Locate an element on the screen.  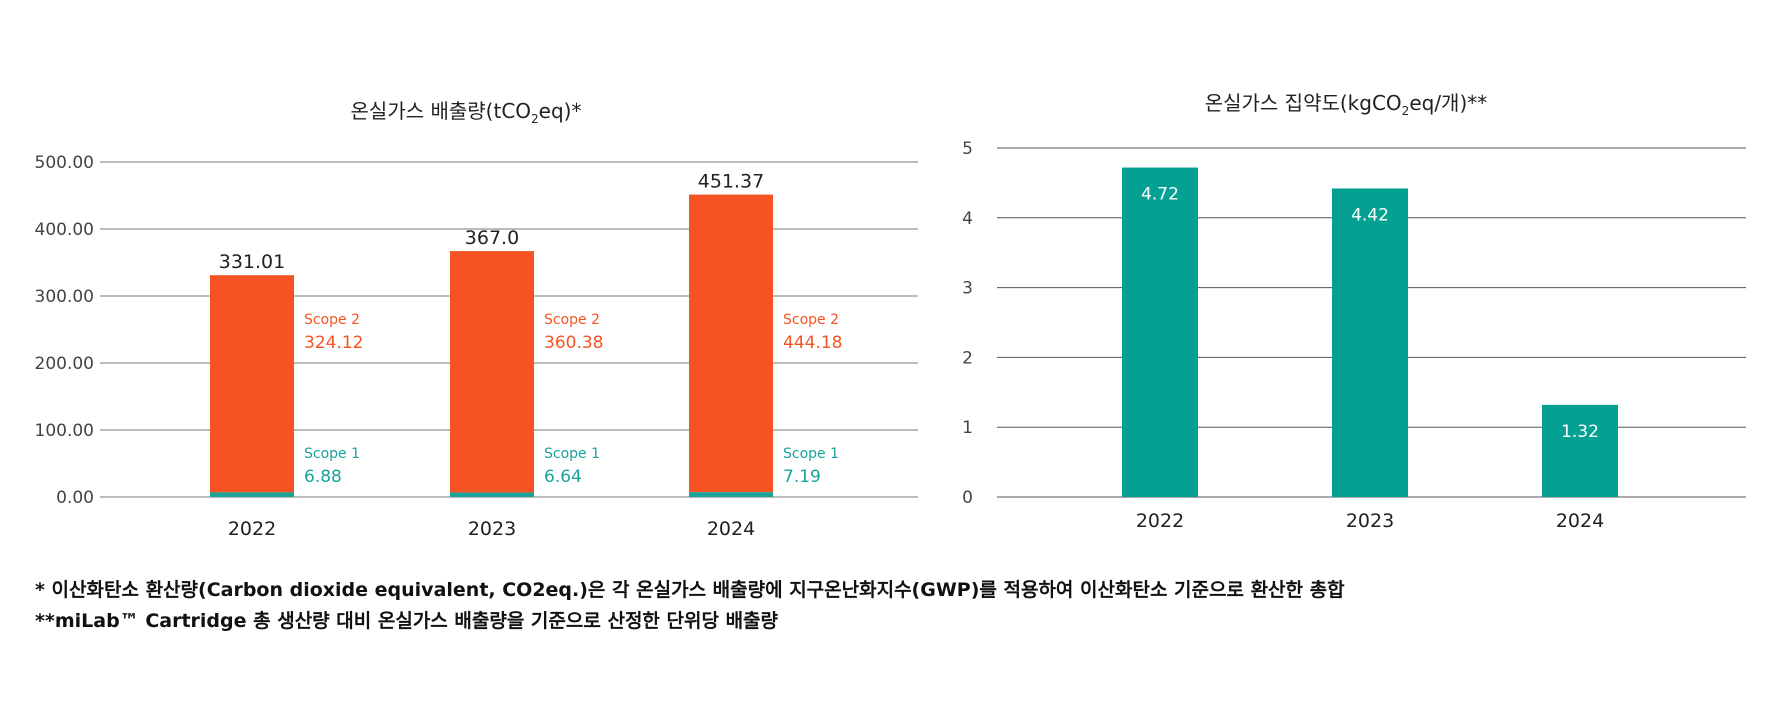
bar-value-label: 1.32 is located at coordinates (1580, 432).